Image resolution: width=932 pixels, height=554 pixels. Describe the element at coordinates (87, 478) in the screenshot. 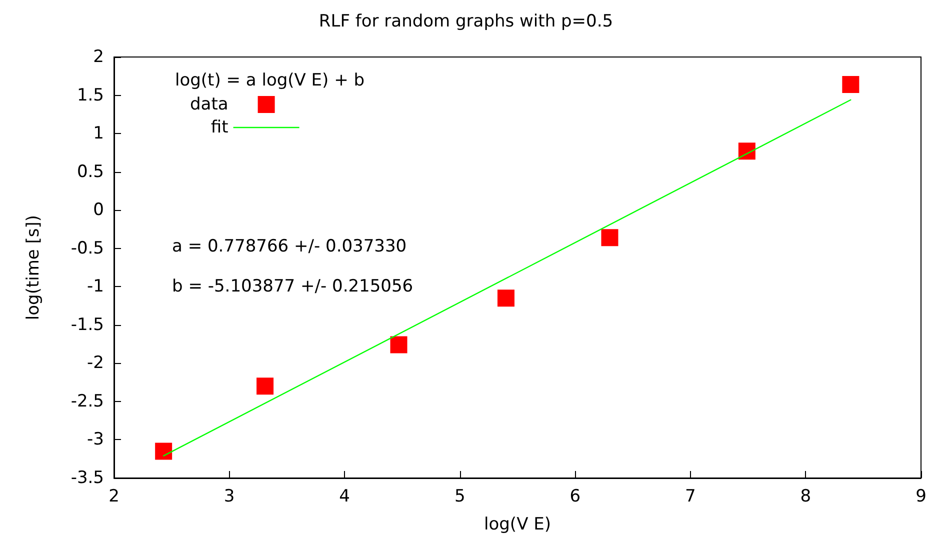

I see `y-tick-label: -3.5` at that location.